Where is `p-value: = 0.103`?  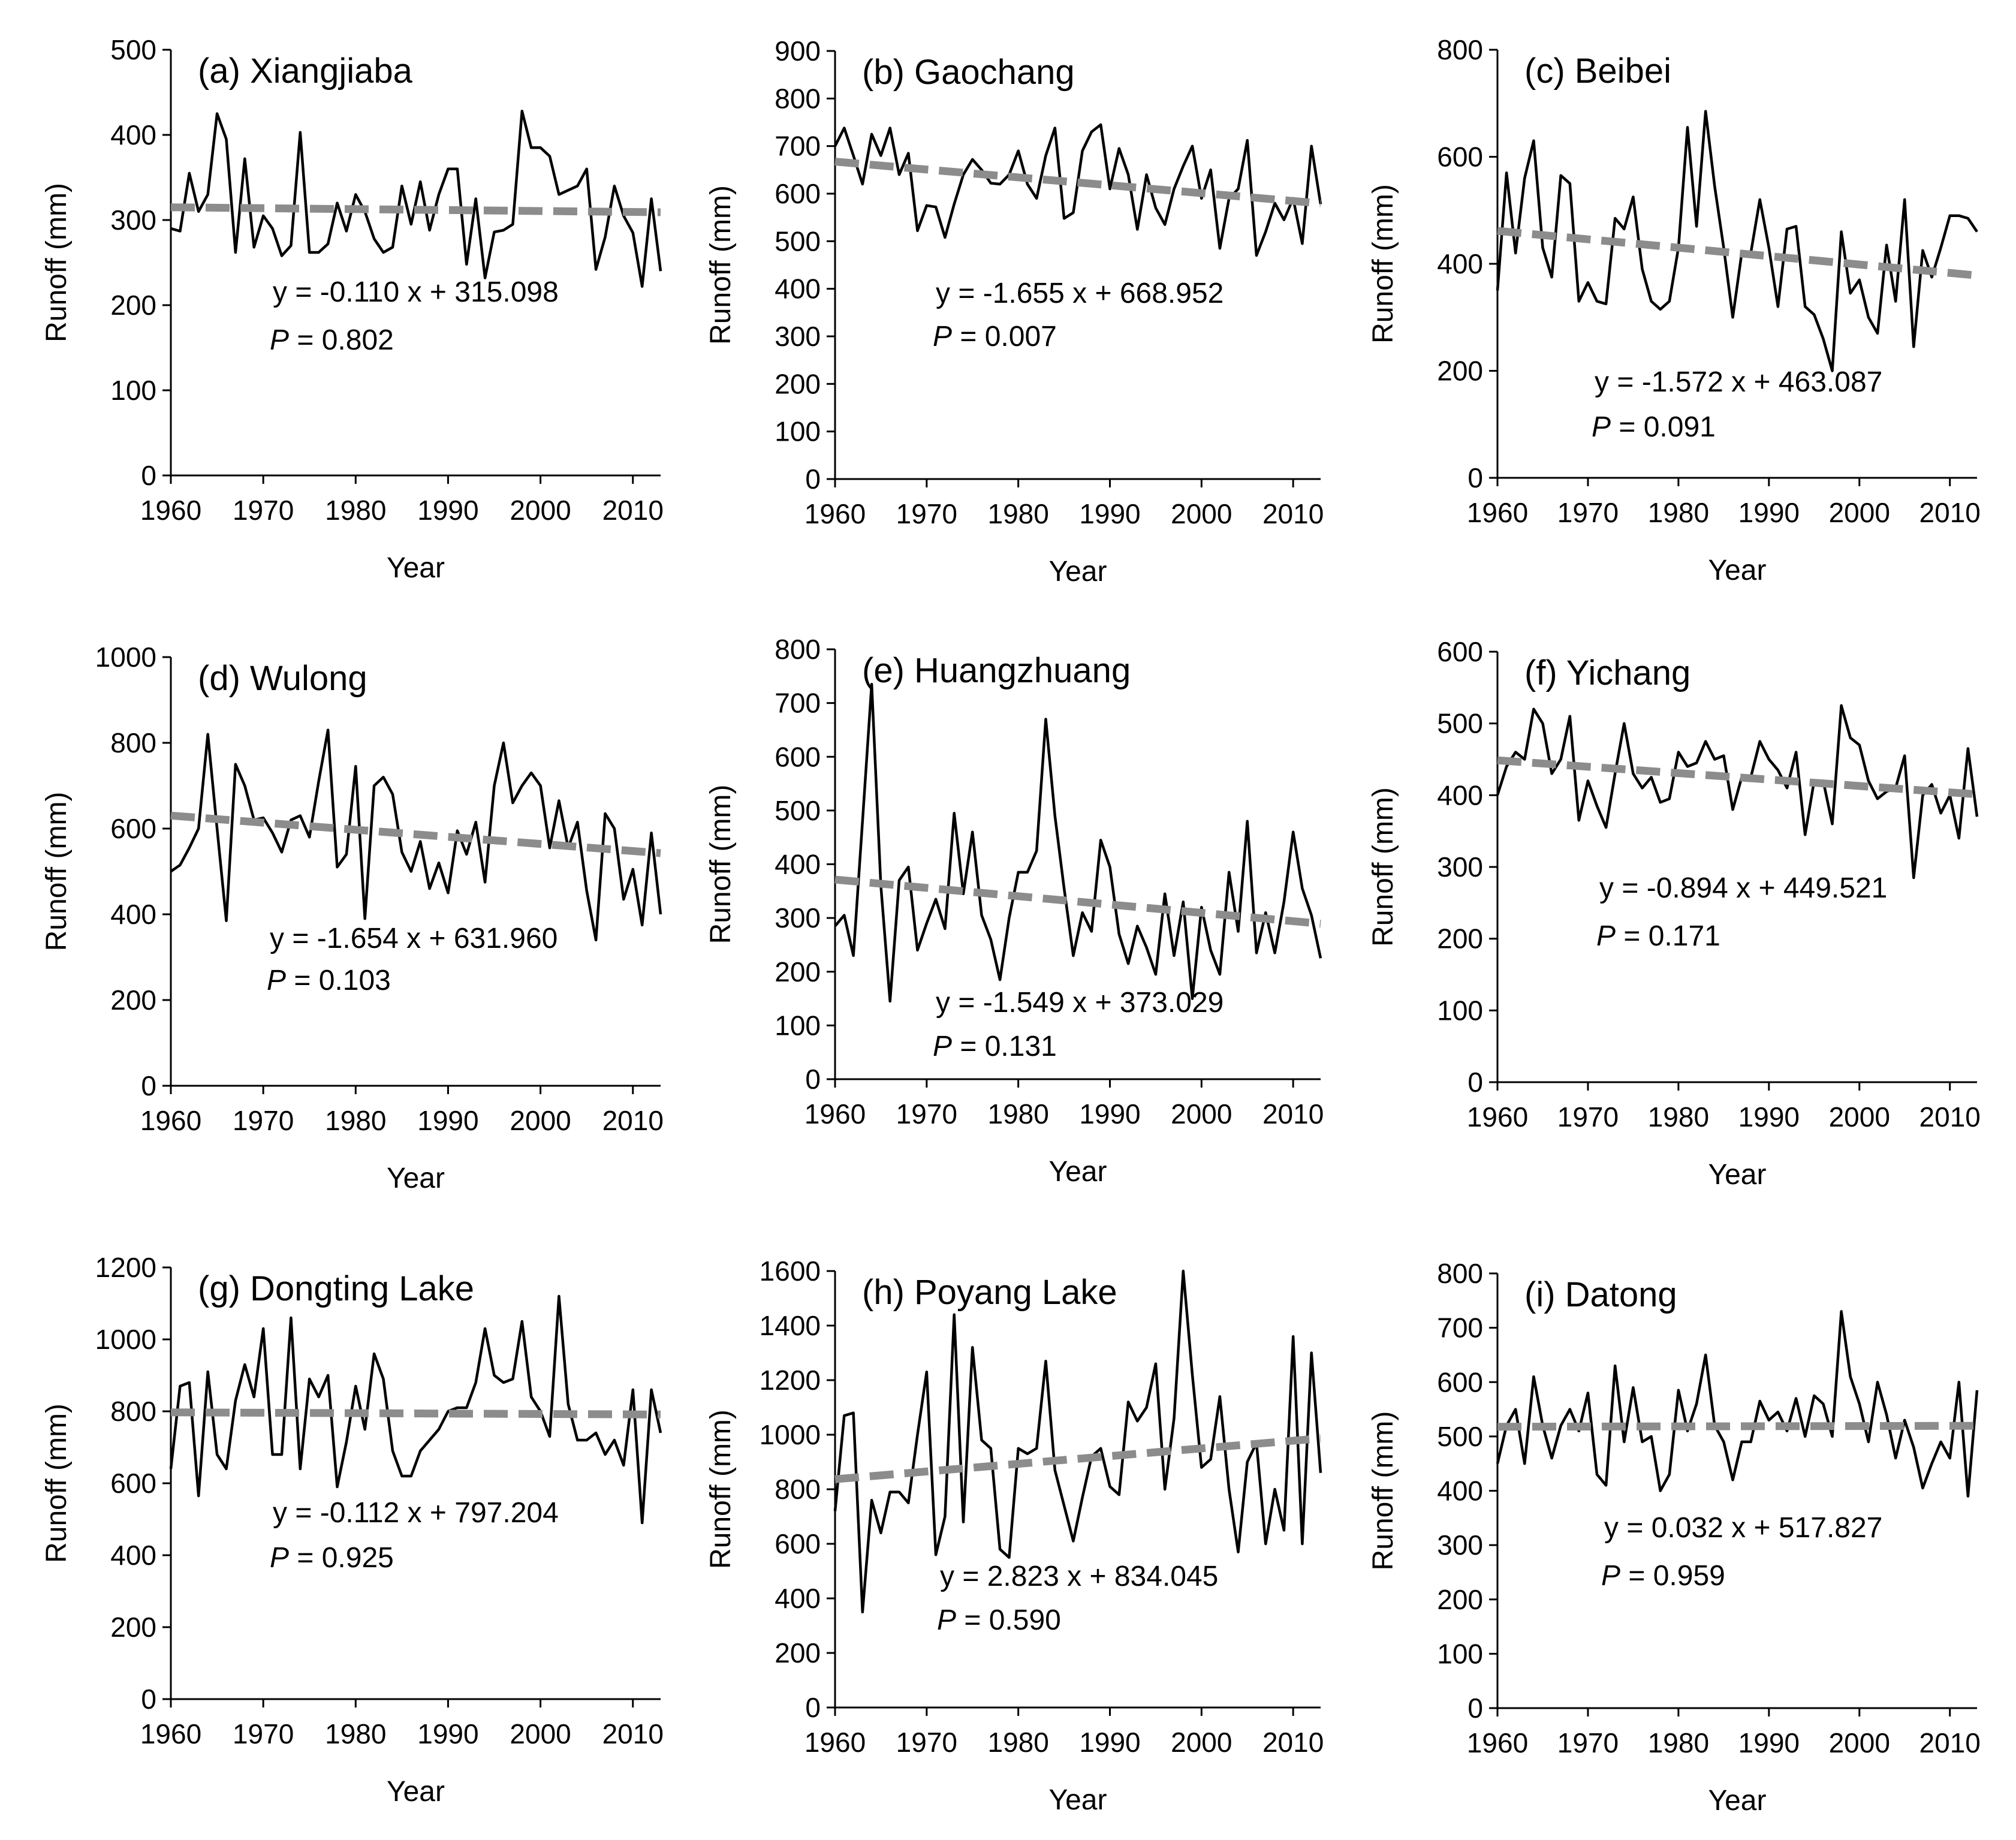 p-value: = 0.103 is located at coordinates (338, 980).